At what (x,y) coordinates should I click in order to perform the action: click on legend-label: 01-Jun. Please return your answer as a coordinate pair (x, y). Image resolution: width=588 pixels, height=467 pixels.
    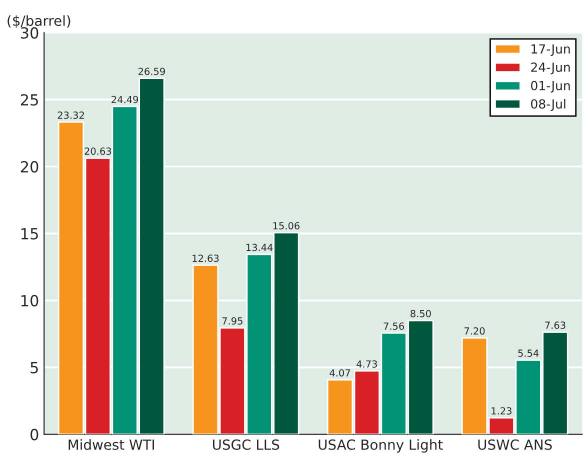
    Looking at the image, I should click on (550, 86).